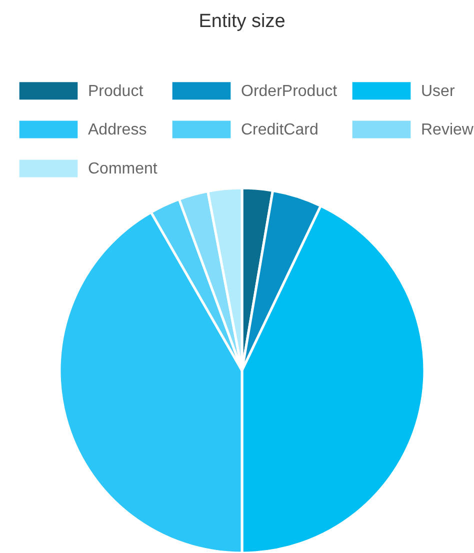 The image size is (474, 553). Describe the element at coordinates (289, 91) in the screenshot. I see `legend-label: OrderProduct` at that location.